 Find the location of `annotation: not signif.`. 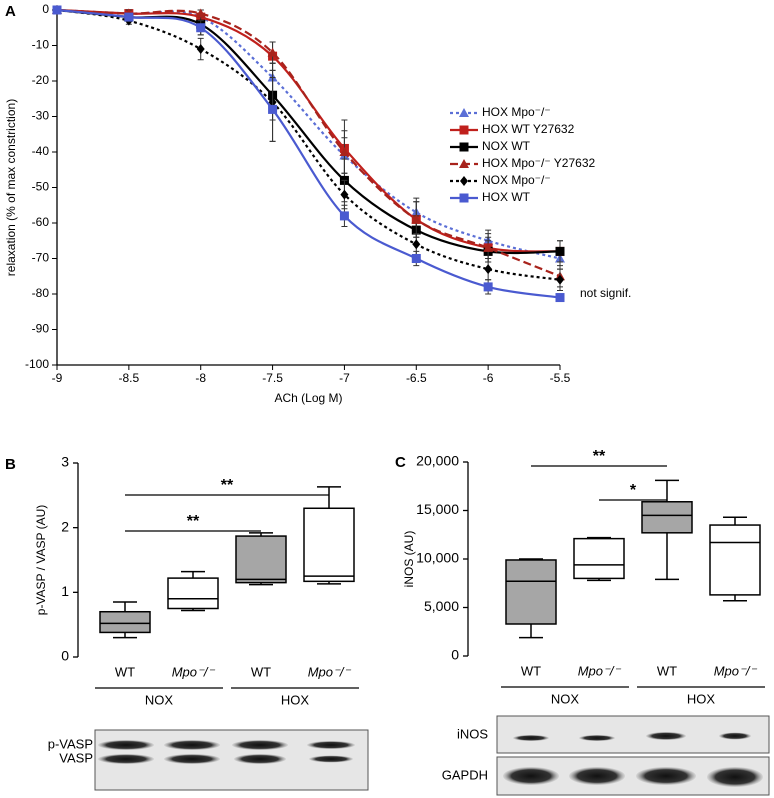

annotation: not signif. is located at coordinates (605, 293).